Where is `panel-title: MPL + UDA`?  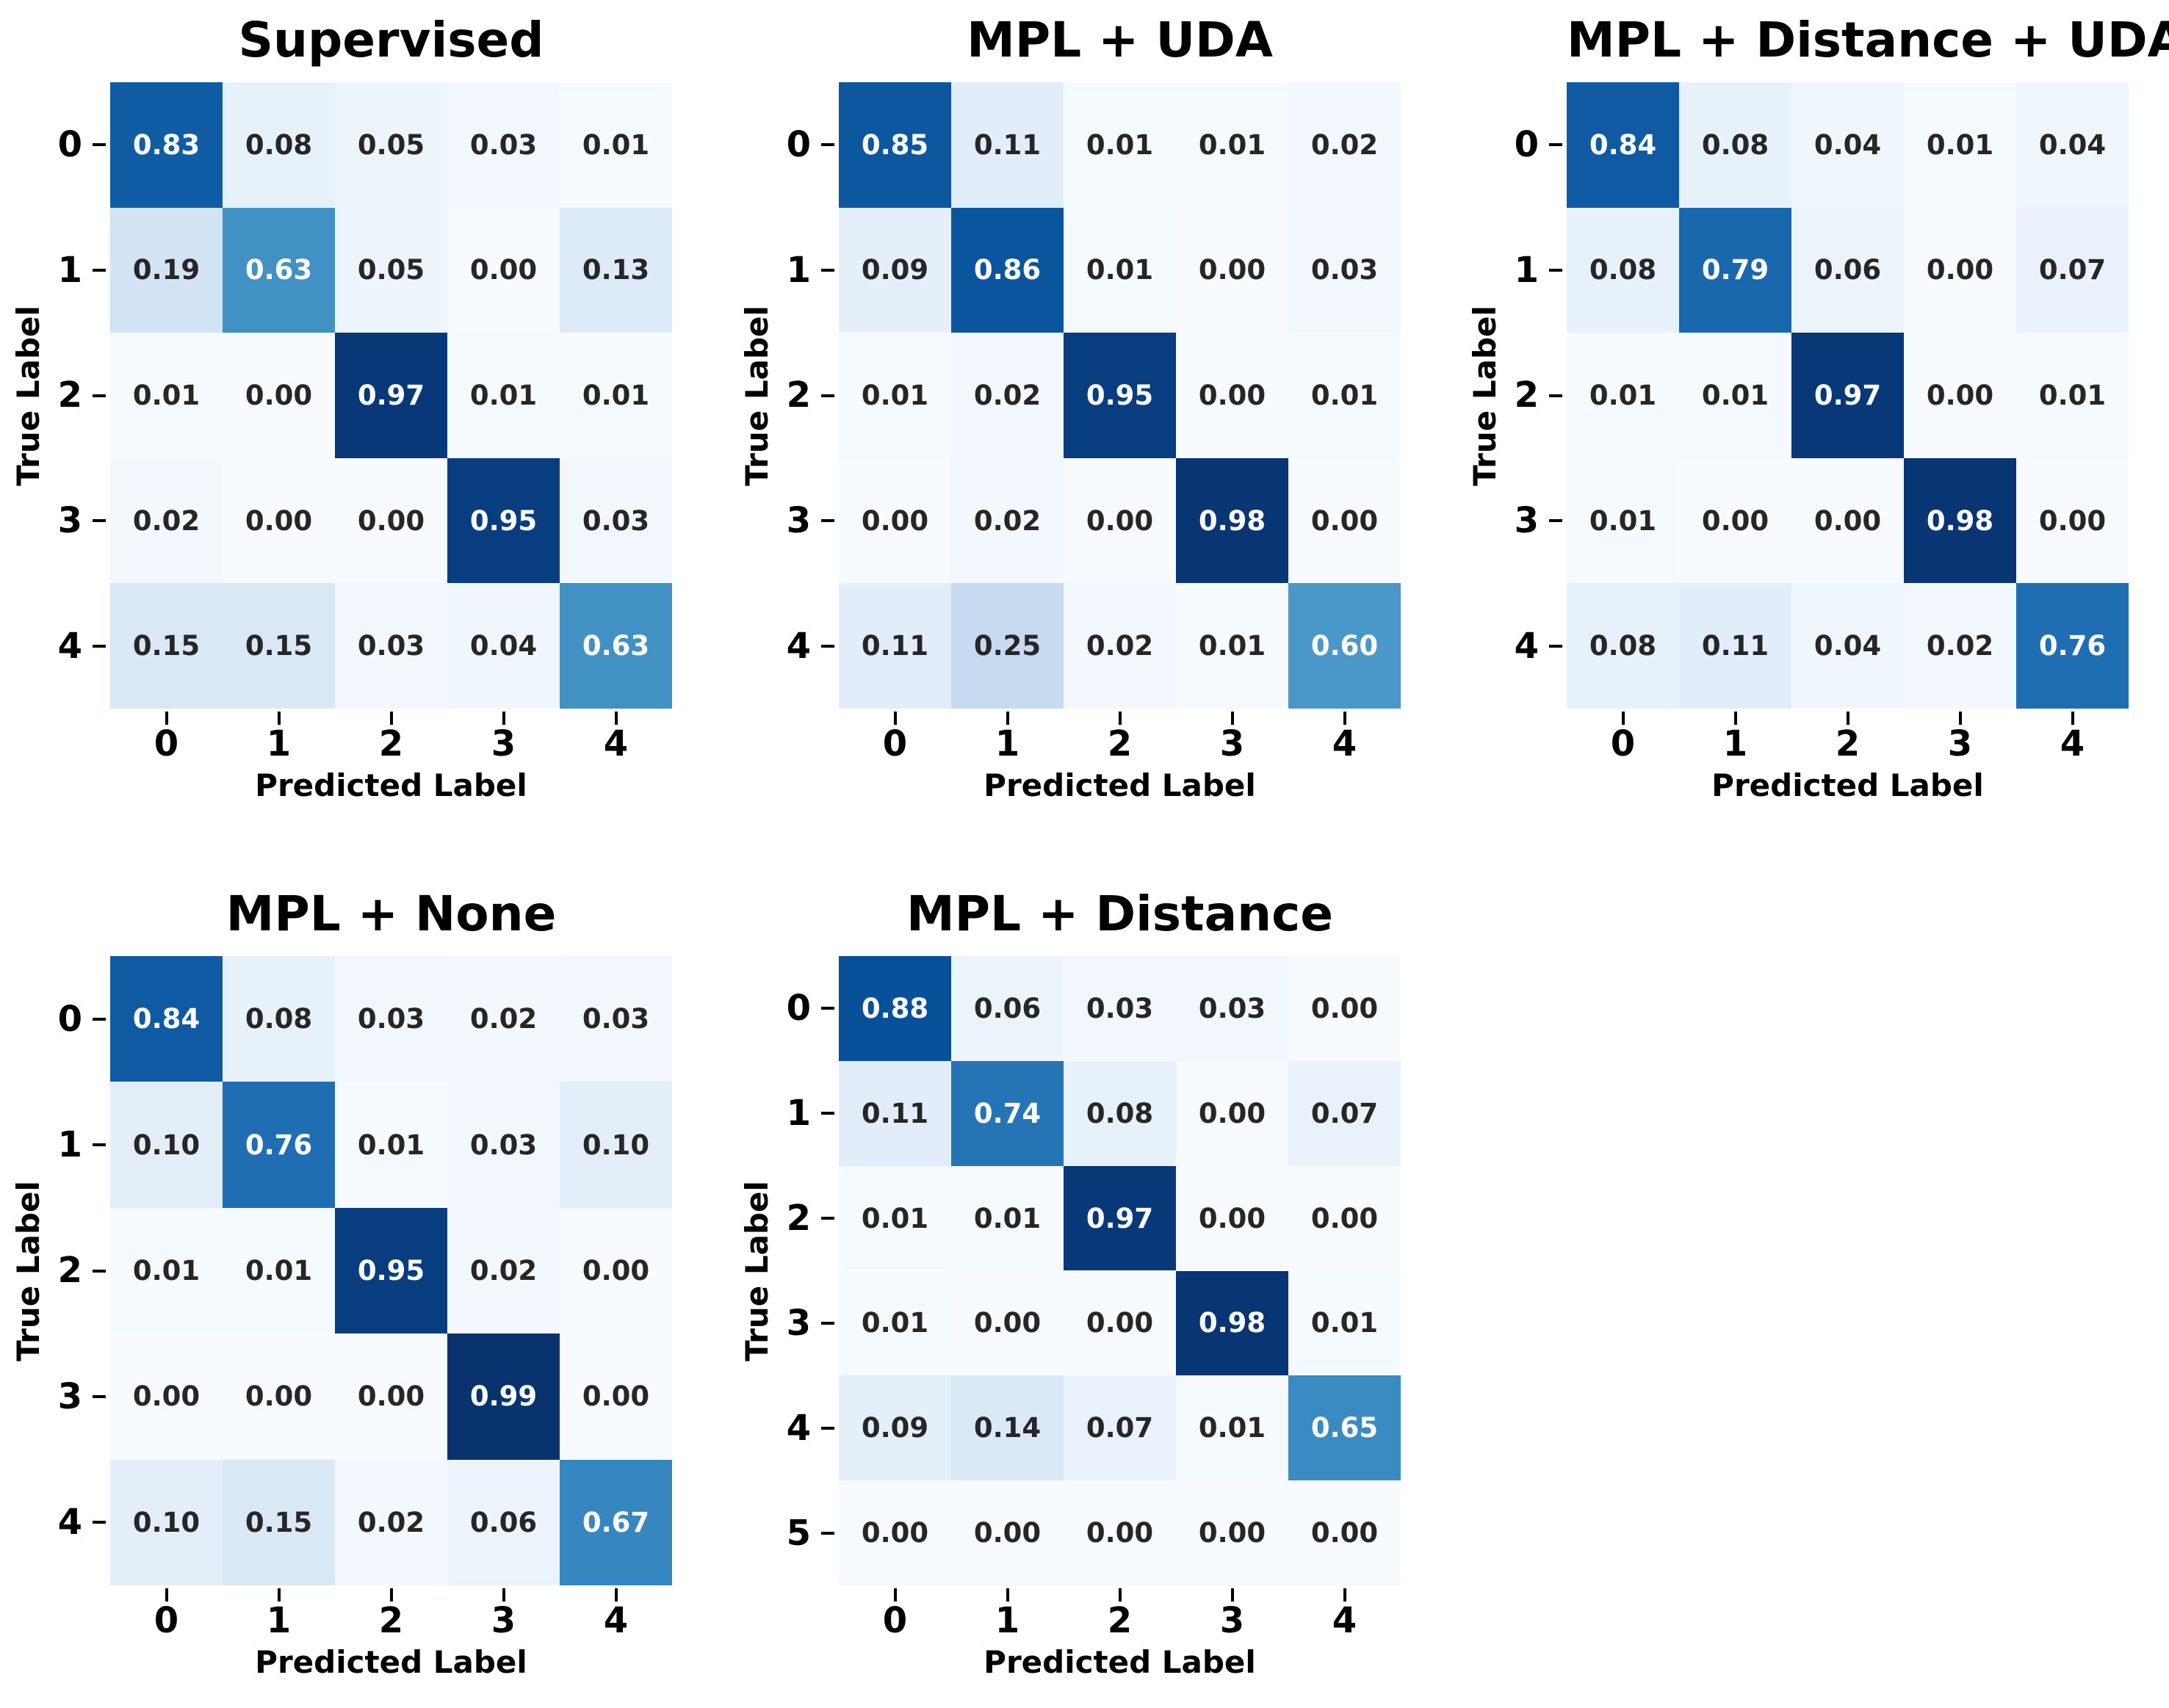
panel-title: MPL + UDA is located at coordinates (1120, 40).